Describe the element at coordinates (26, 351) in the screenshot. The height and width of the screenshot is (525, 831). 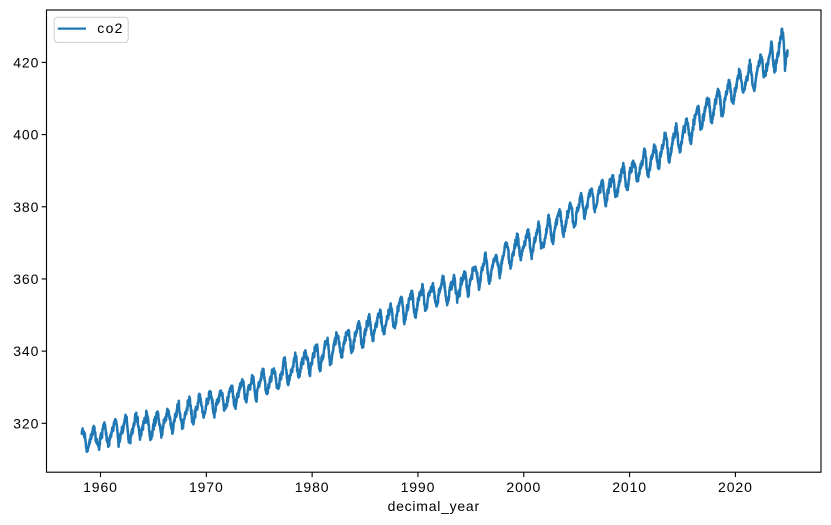
I see `svg-text: 340` at that location.